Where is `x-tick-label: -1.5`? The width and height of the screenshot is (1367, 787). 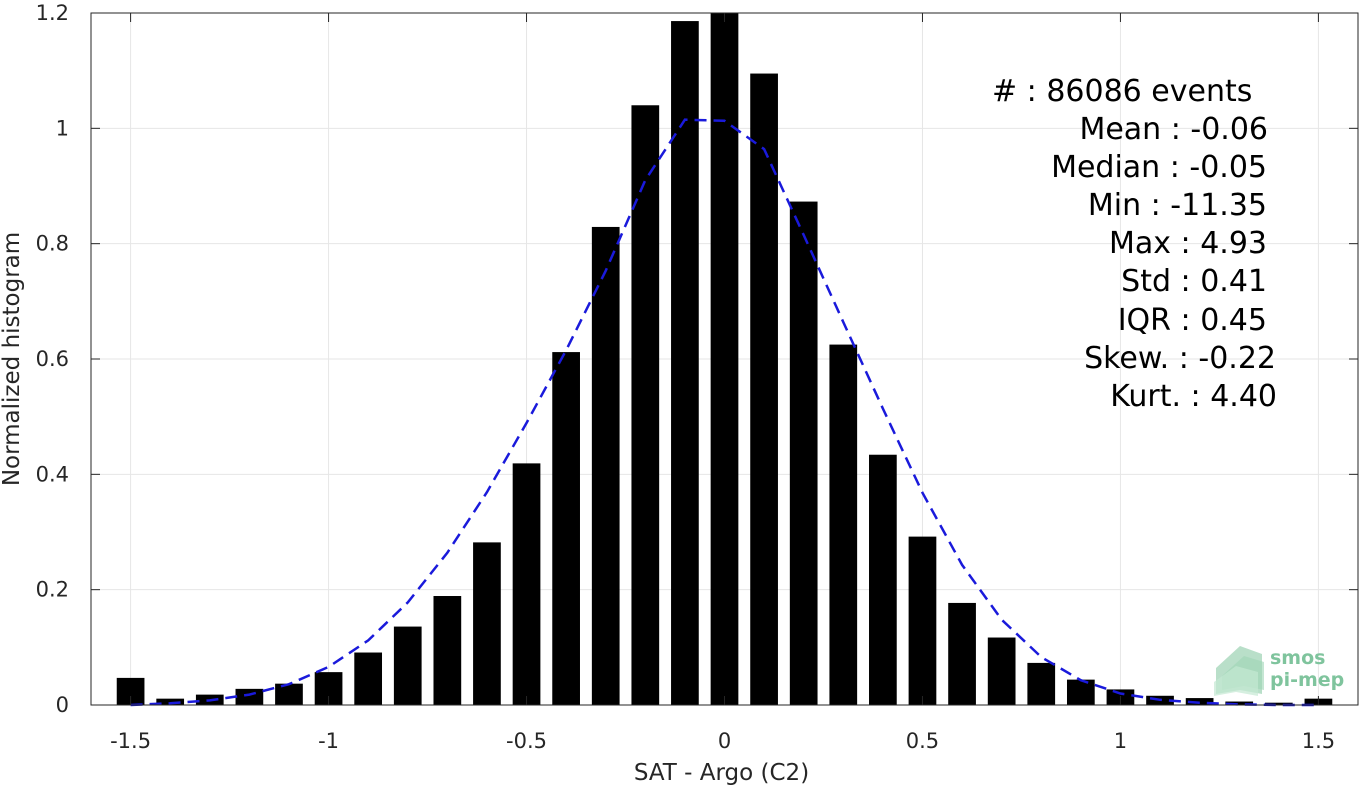 x-tick-label: -1.5 is located at coordinates (130, 741).